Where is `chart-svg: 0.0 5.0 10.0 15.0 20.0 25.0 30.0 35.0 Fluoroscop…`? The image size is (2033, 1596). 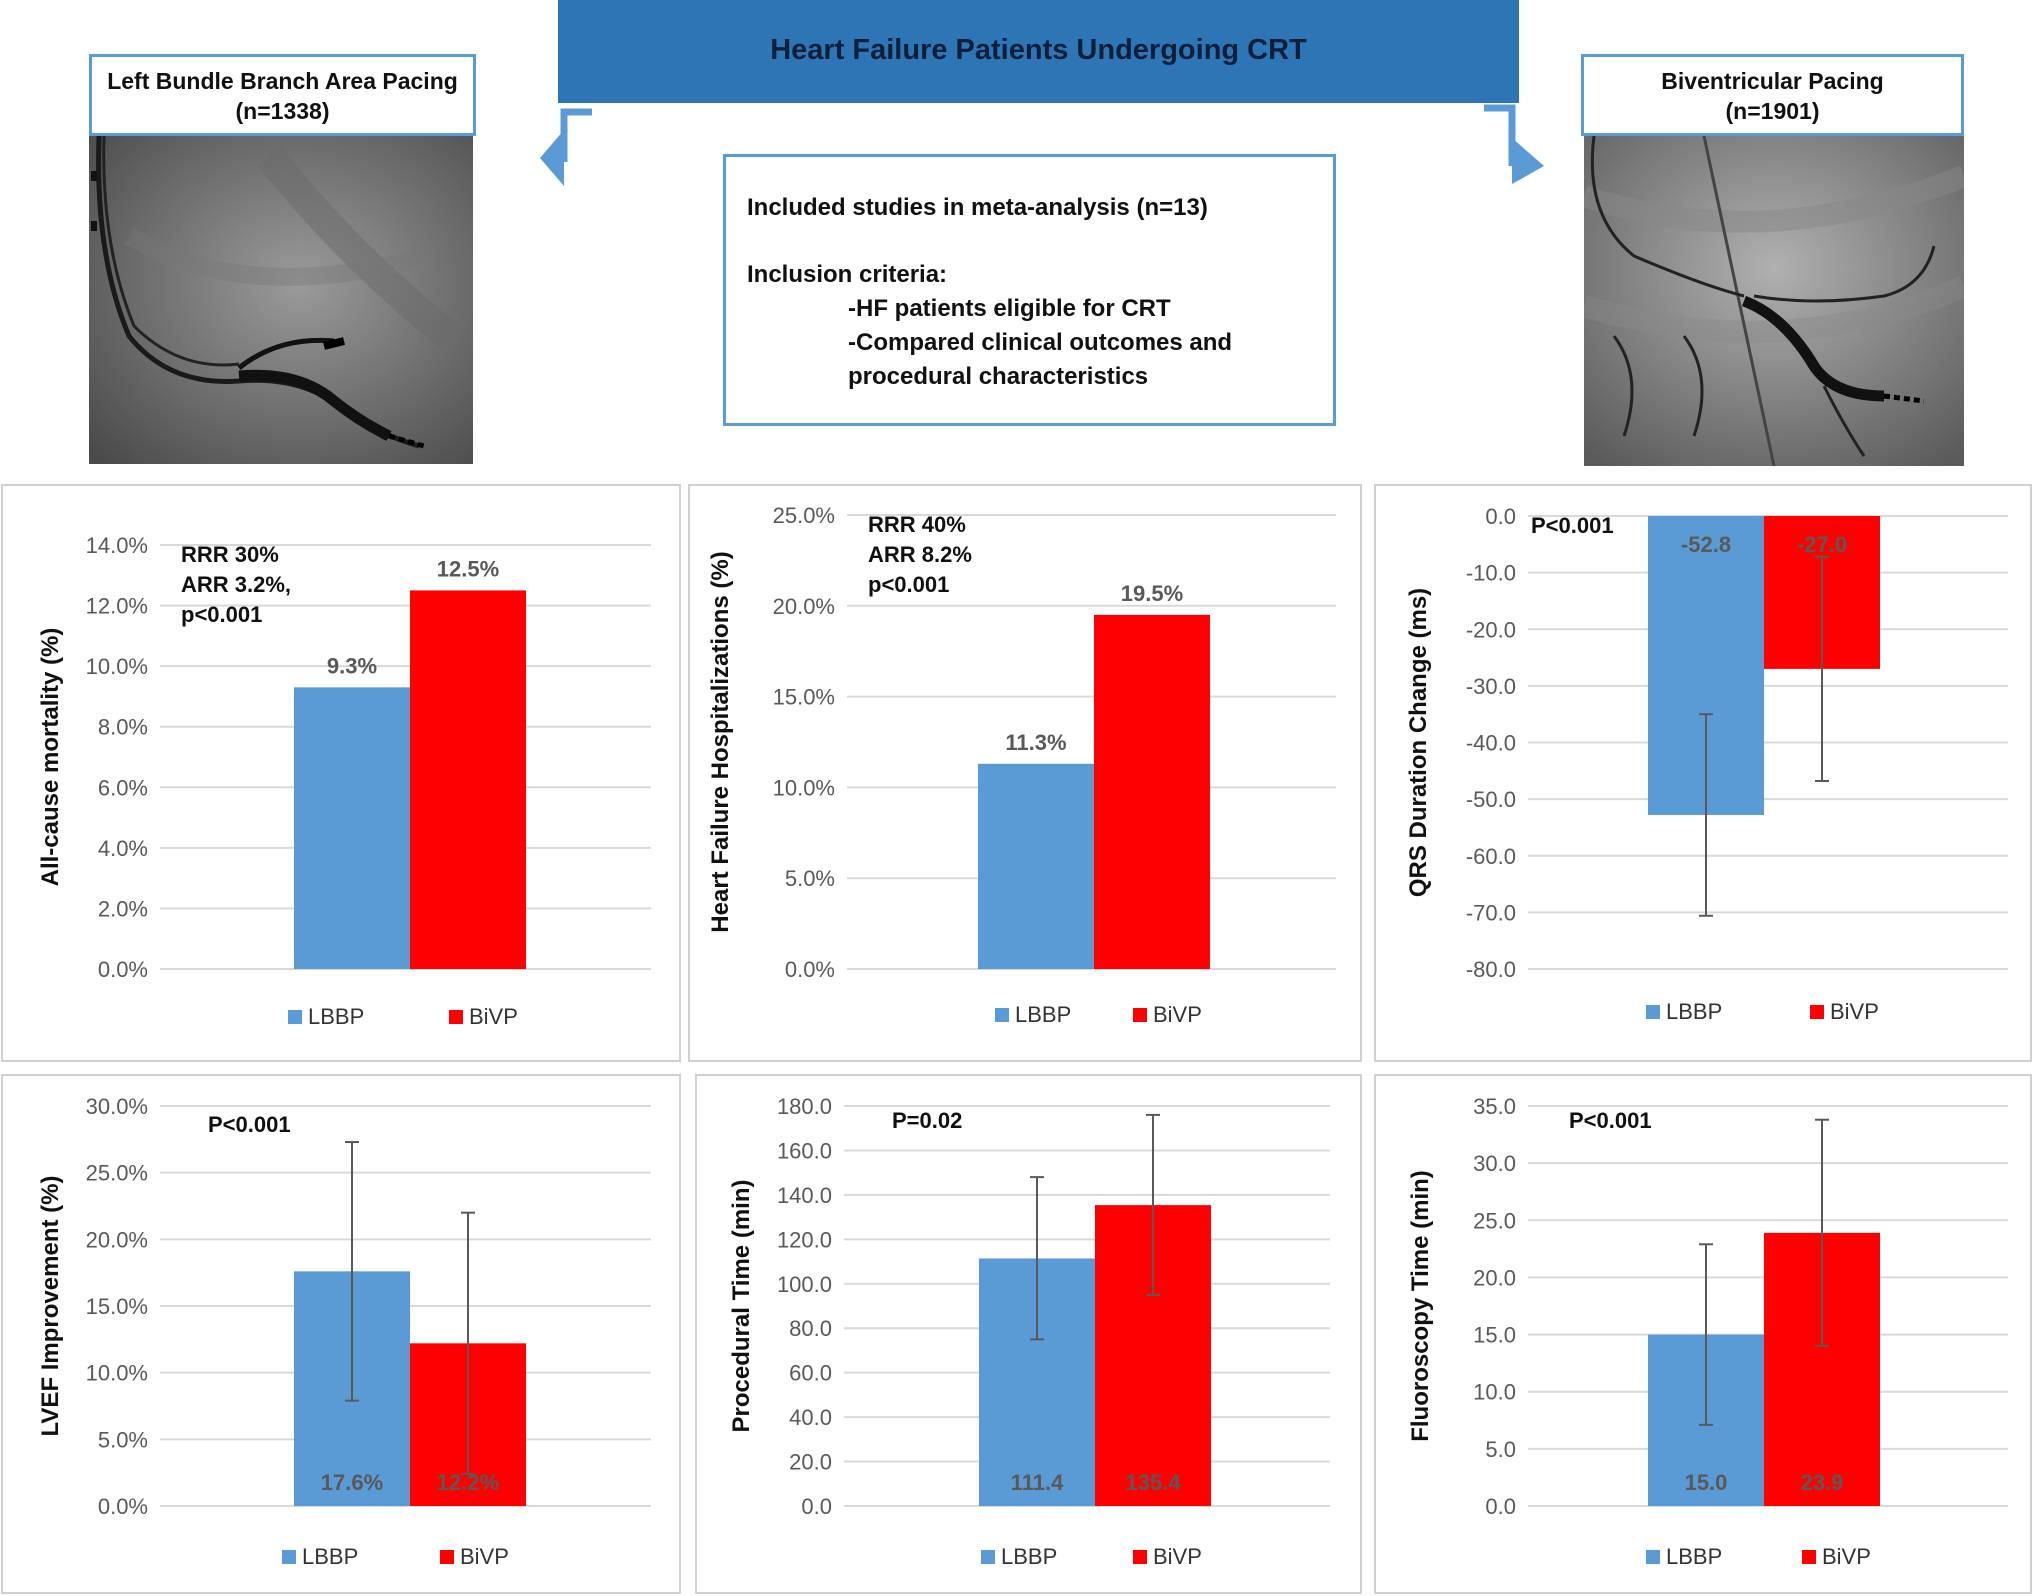 chart-svg: 0.0 5.0 10.0 15.0 20.0 25.0 30.0 35.0 Fluoroscop… is located at coordinates (1707, 1331).